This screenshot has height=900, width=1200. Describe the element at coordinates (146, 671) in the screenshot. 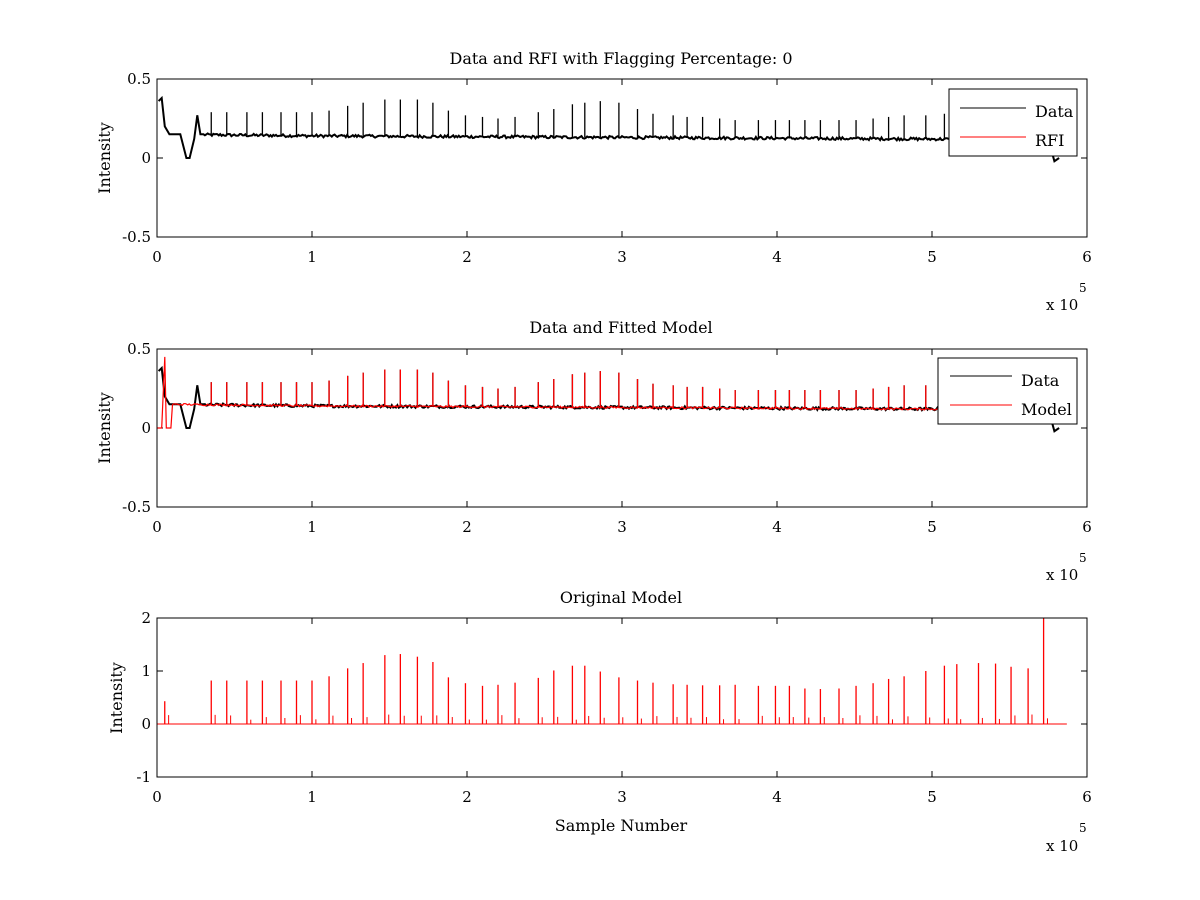

I see `y-tick-label: 1` at that location.